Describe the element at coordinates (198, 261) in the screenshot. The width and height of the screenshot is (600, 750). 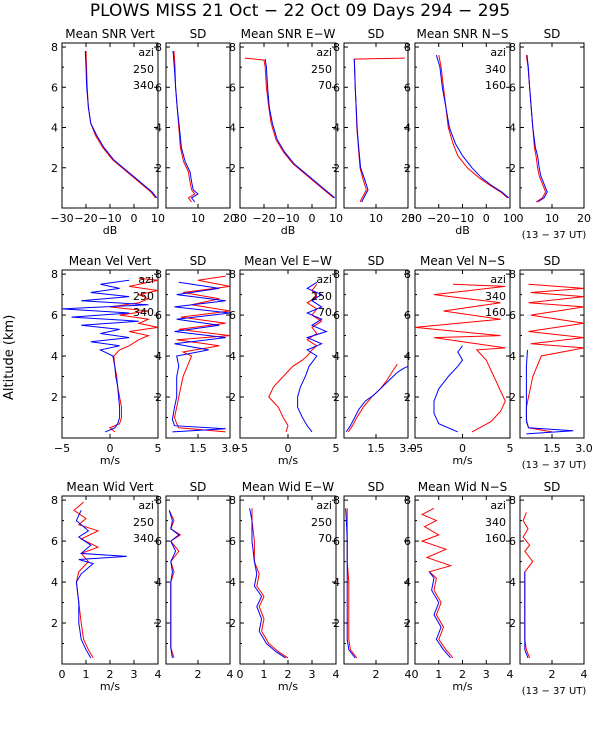
I see `vel-vert-sd-title: SD` at that location.